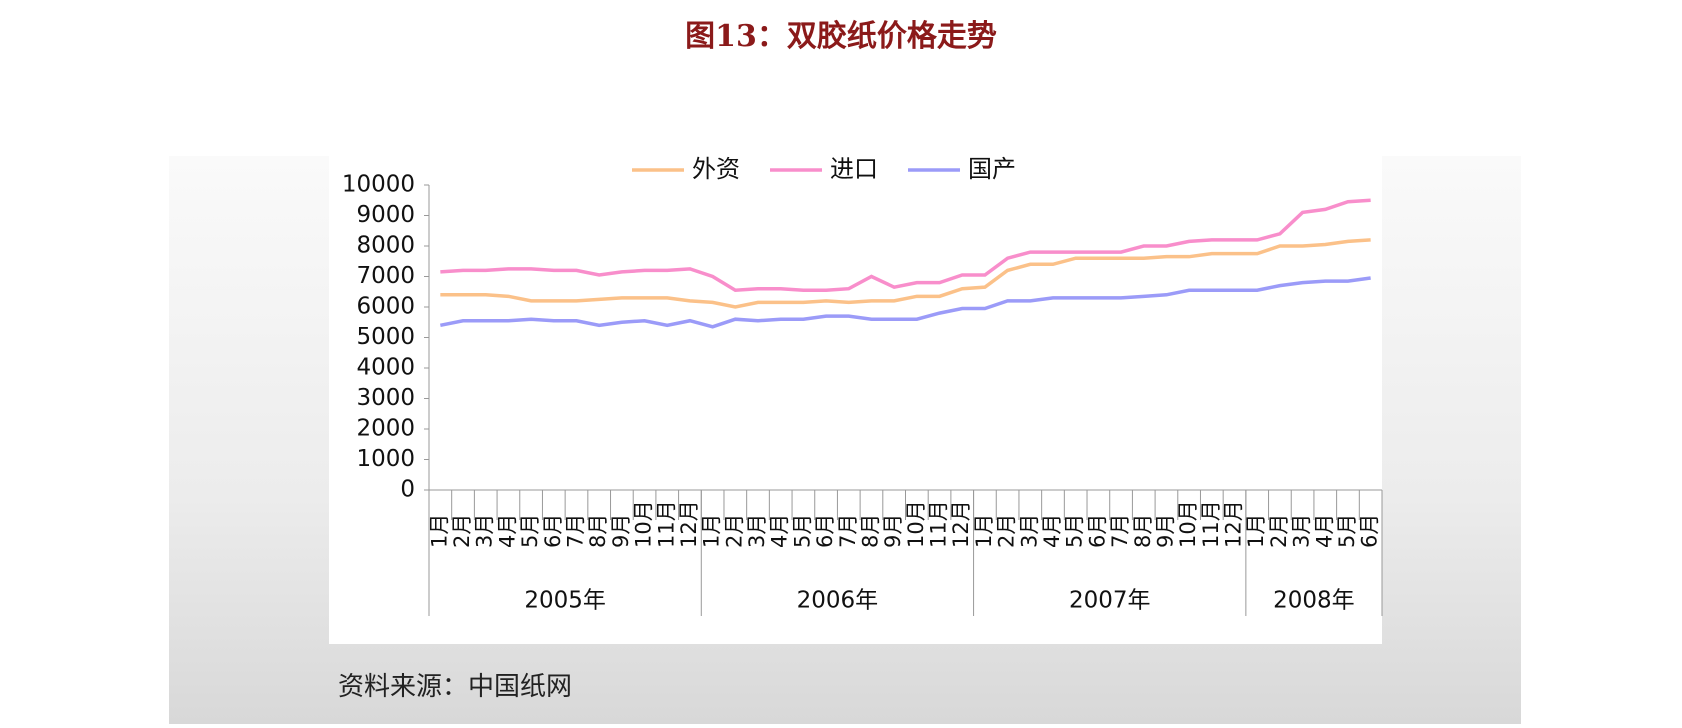  I want to click on y-tick-label: 0, so click(407, 490).